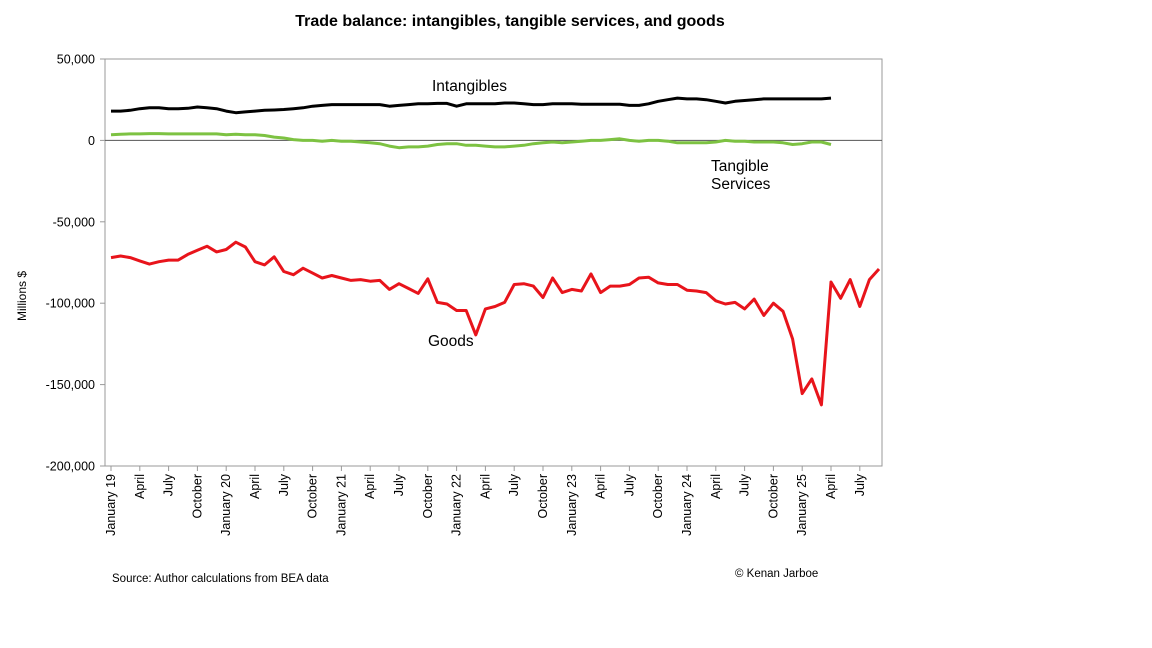 This screenshot has width=1152, height=648. I want to click on series-line-tangible-services, so click(471, 141).